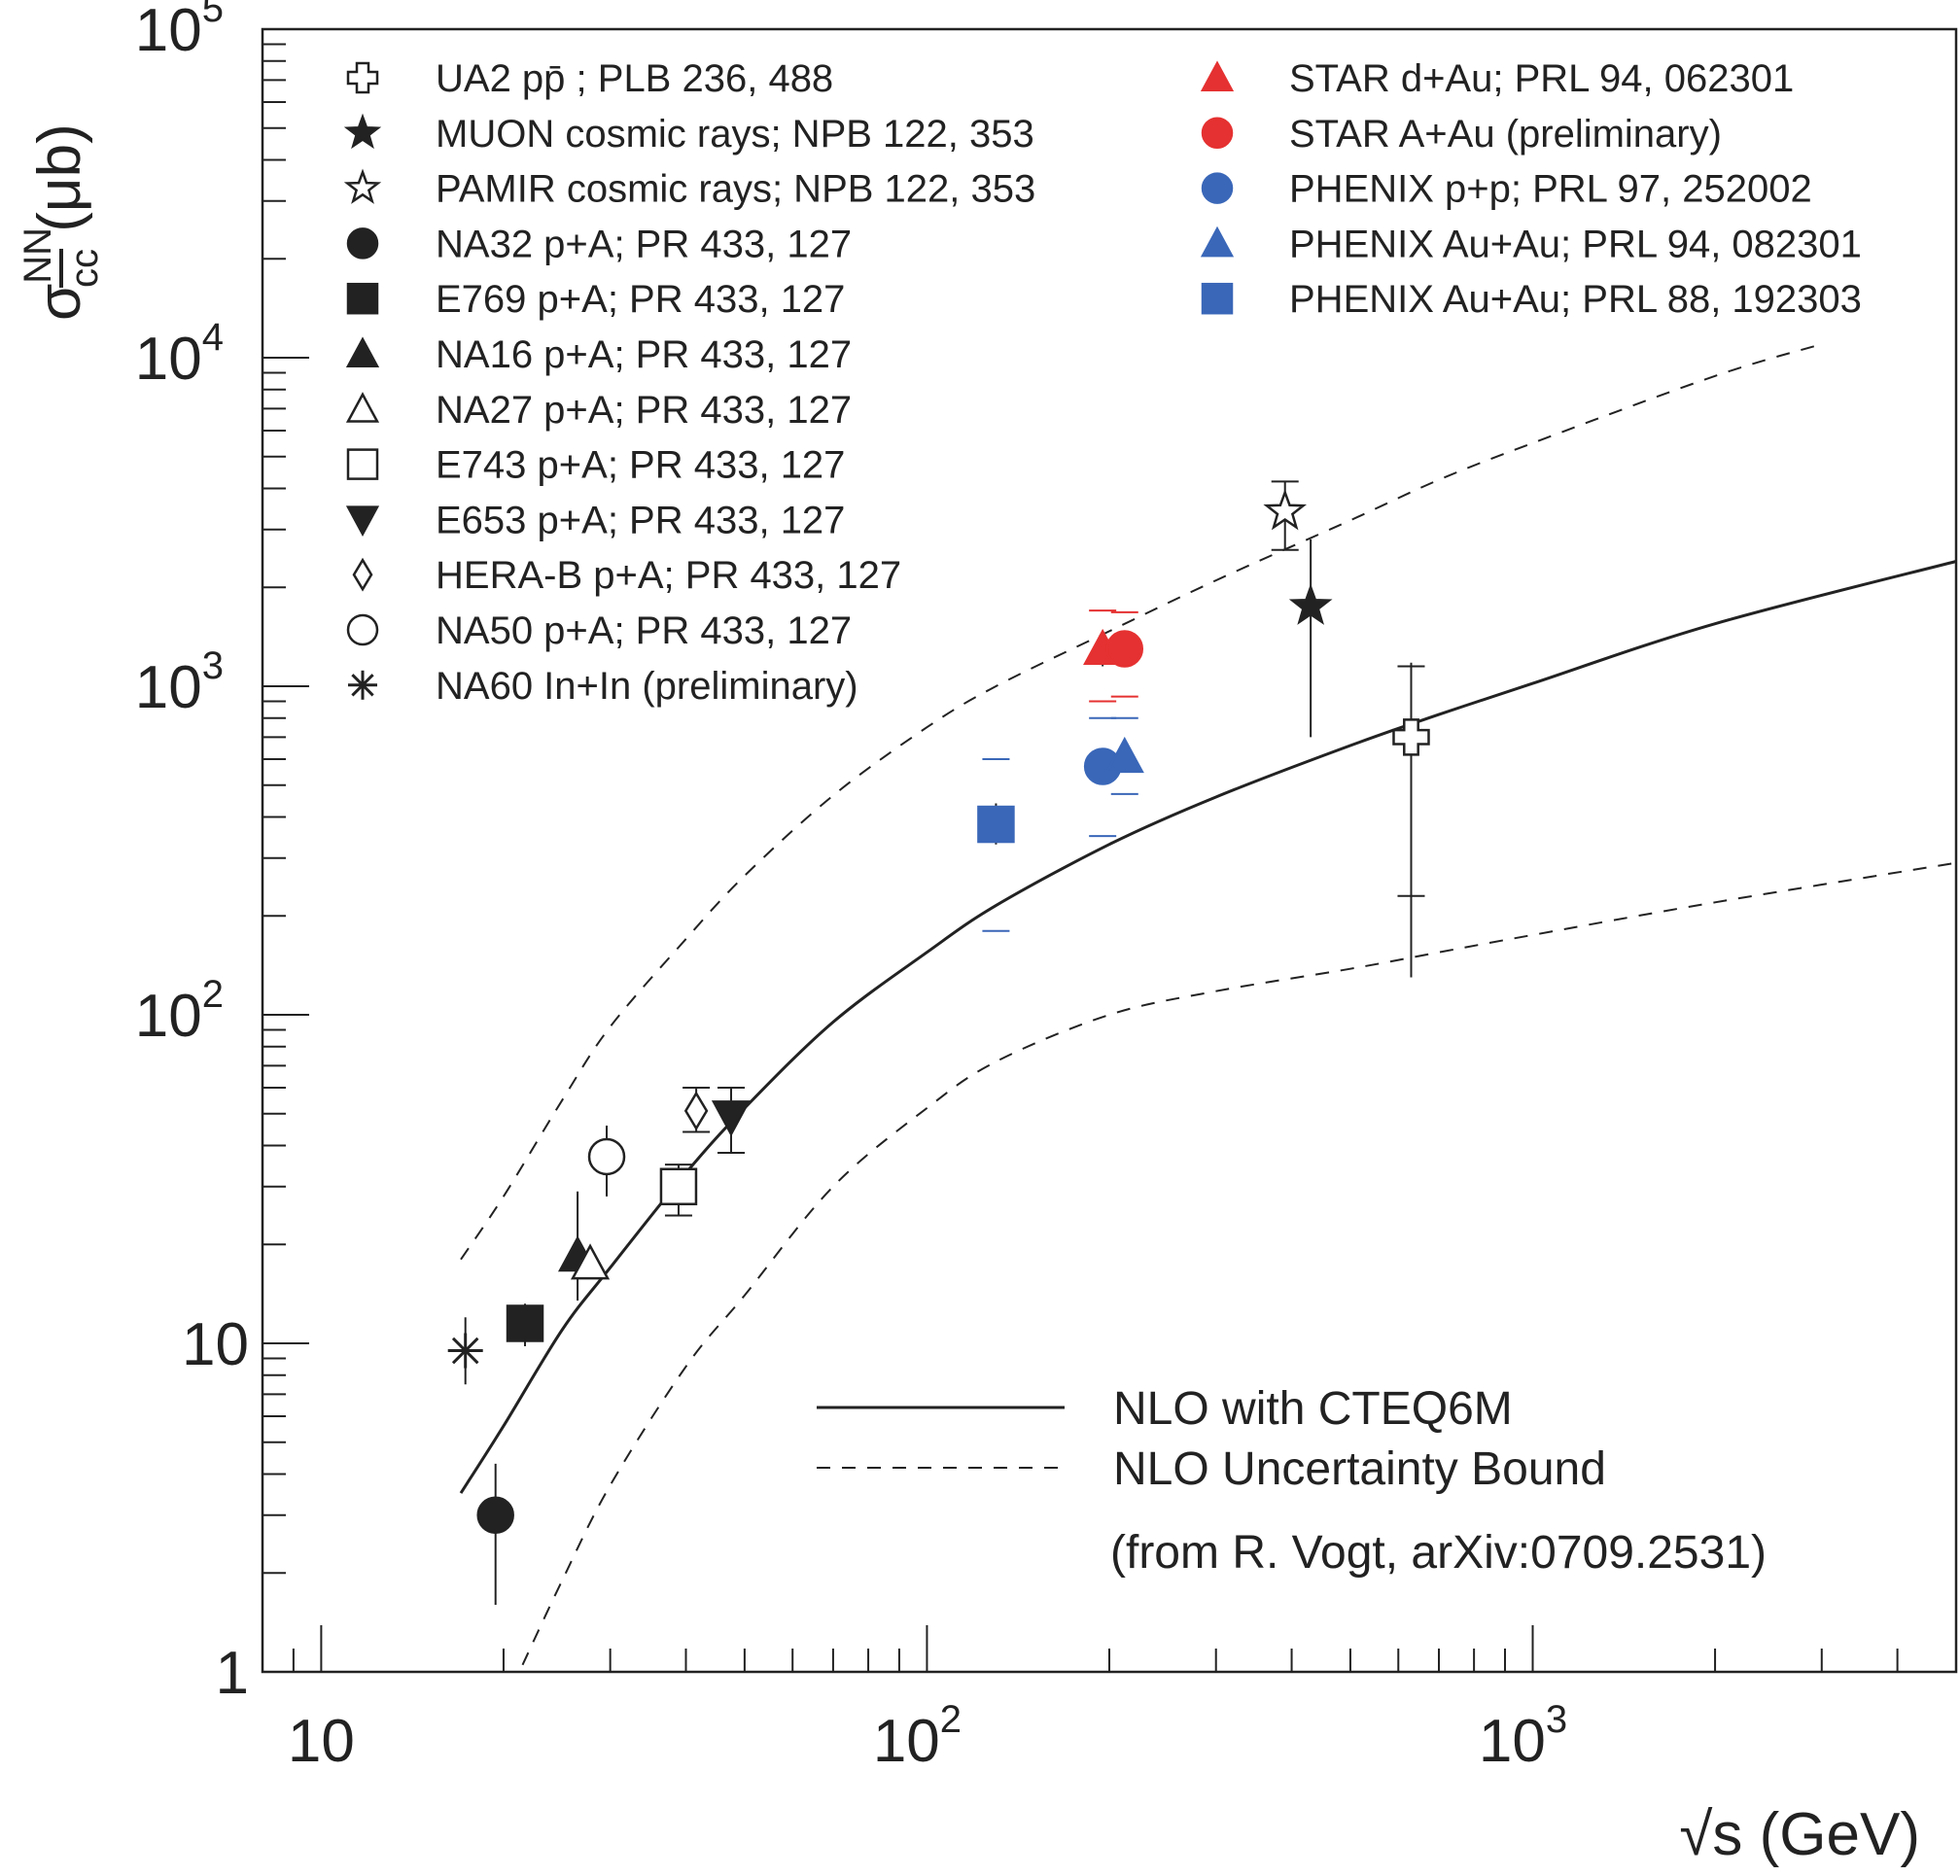  I want to click on x-tick-label: 10³, so click(1523, 1736).